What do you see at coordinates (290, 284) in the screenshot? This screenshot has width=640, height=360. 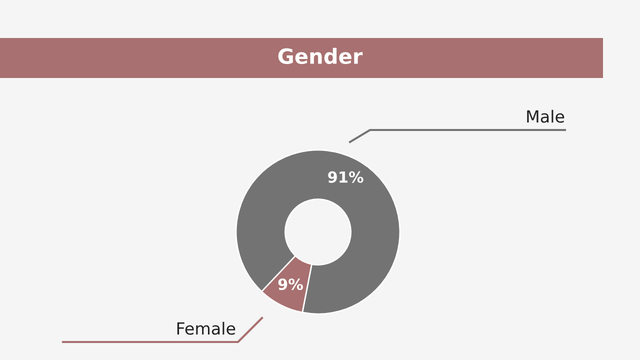 I see `data-label: 9%` at bounding box center [290, 284].